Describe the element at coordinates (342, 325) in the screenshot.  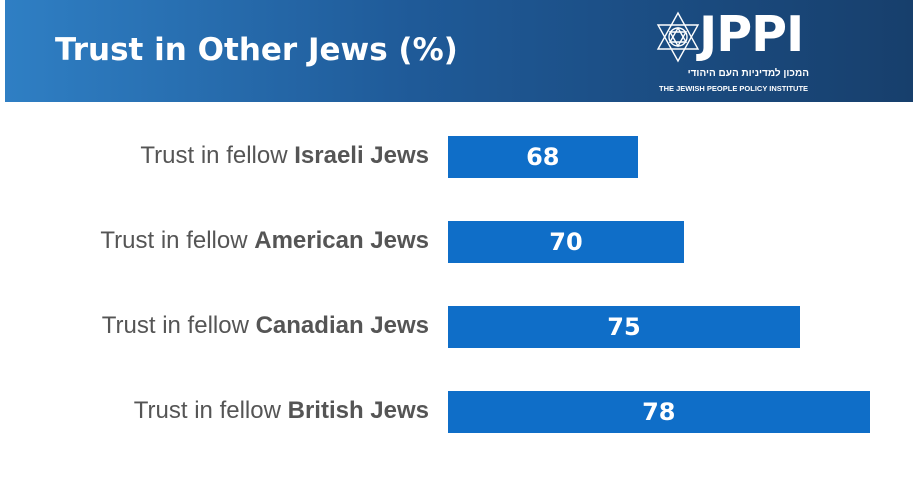
I see `category-label-bold: Canadian Jews` at that location.